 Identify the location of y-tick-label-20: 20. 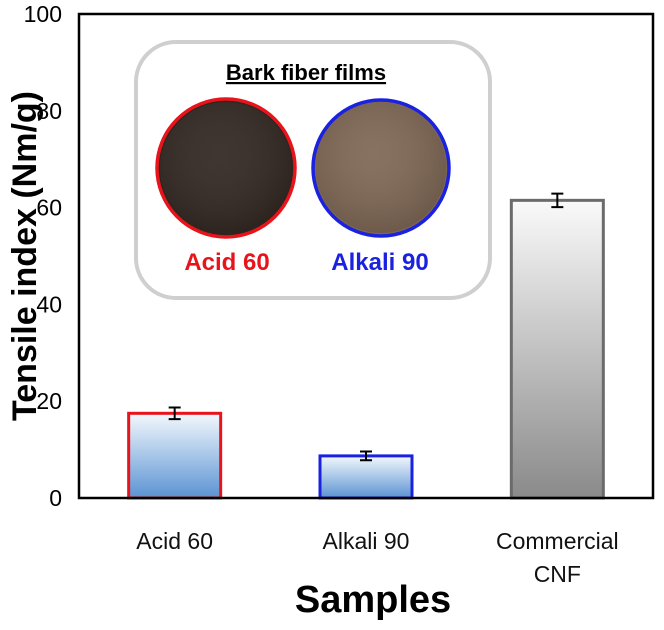
(49, 401).